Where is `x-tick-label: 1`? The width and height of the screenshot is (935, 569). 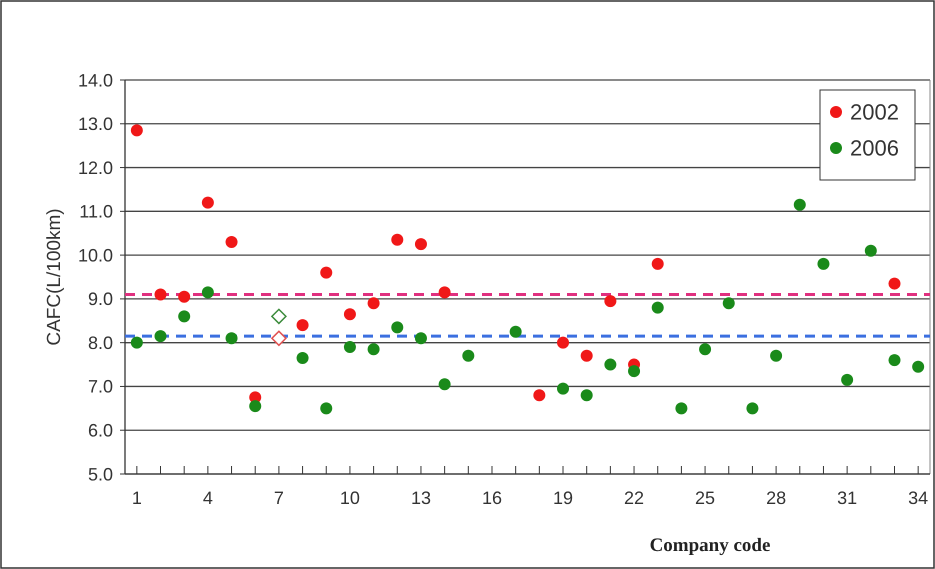 x-tick-label: 1 is located at coordinates (137, 498).